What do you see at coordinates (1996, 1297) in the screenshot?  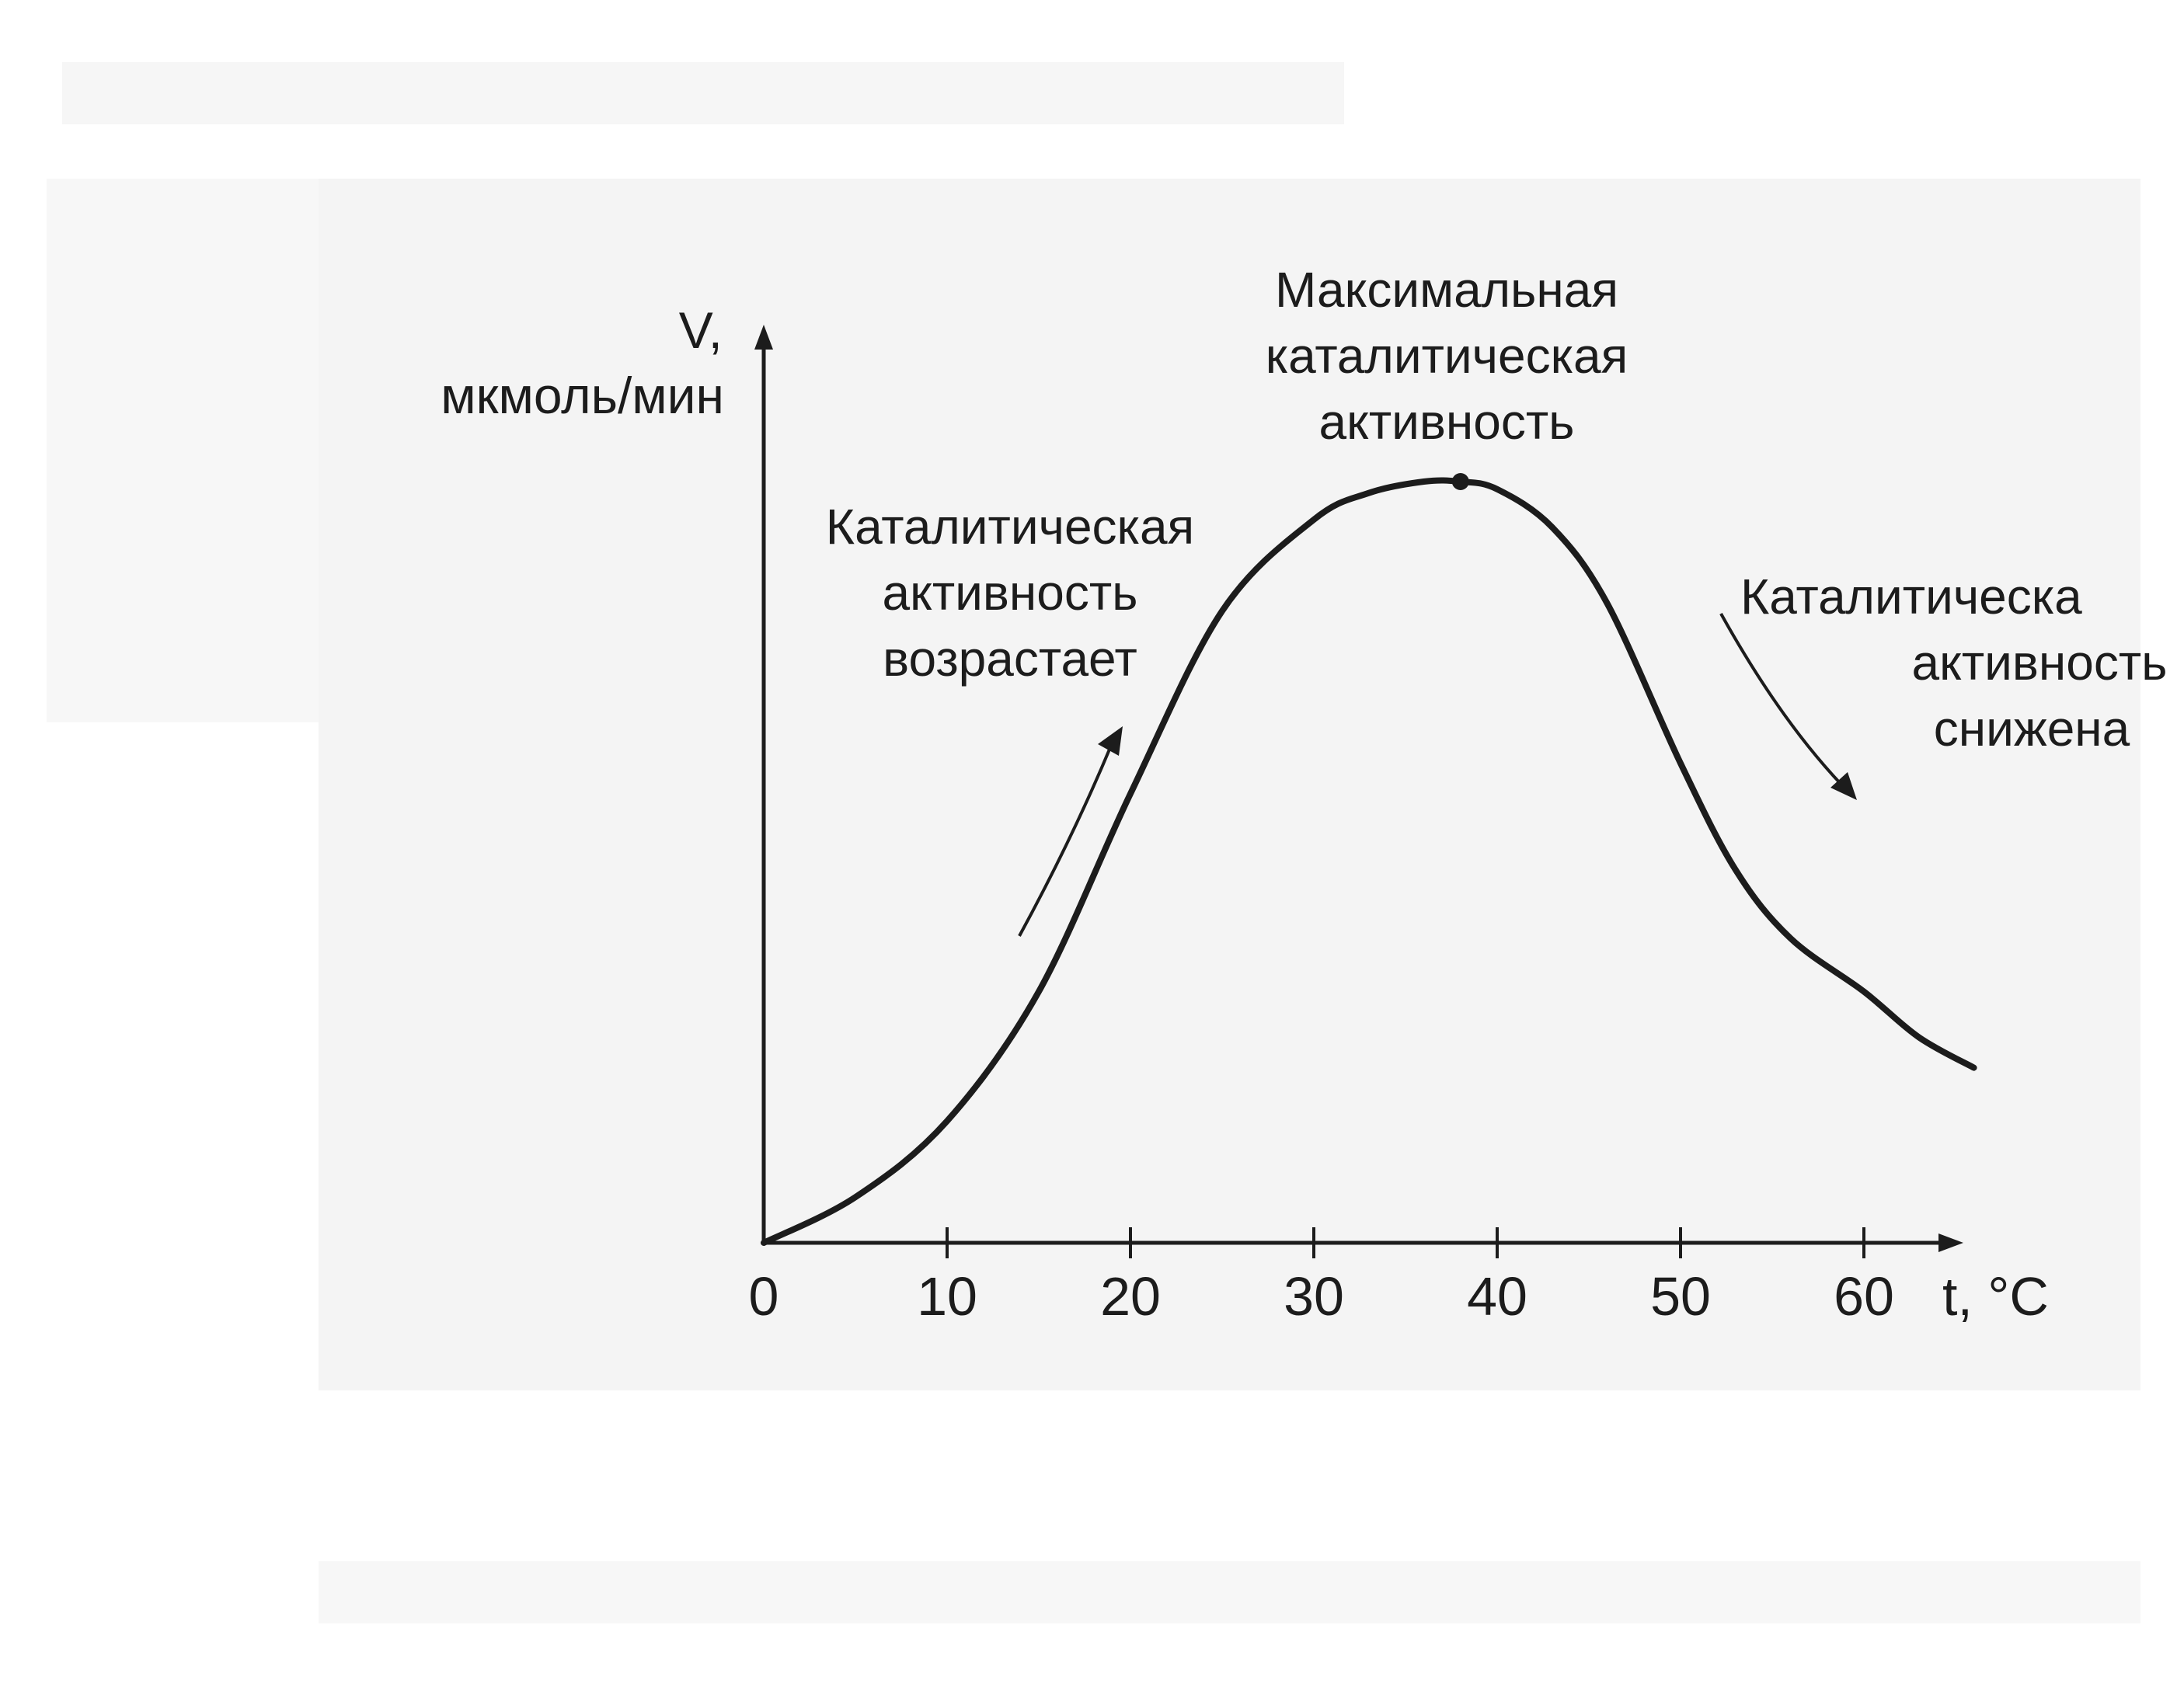 I see `x-axis-label: t, °C` at bounding box center [1996, 1297].